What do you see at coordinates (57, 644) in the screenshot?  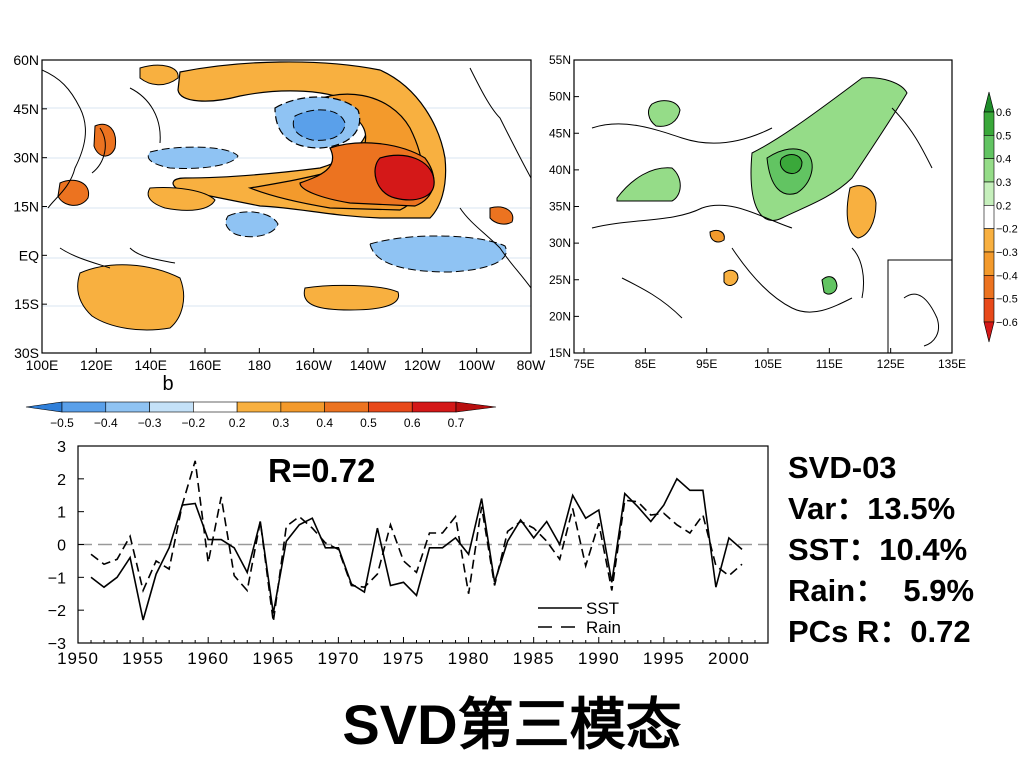 I see `y-tick-label: −3` at bounding box center [57, 644].